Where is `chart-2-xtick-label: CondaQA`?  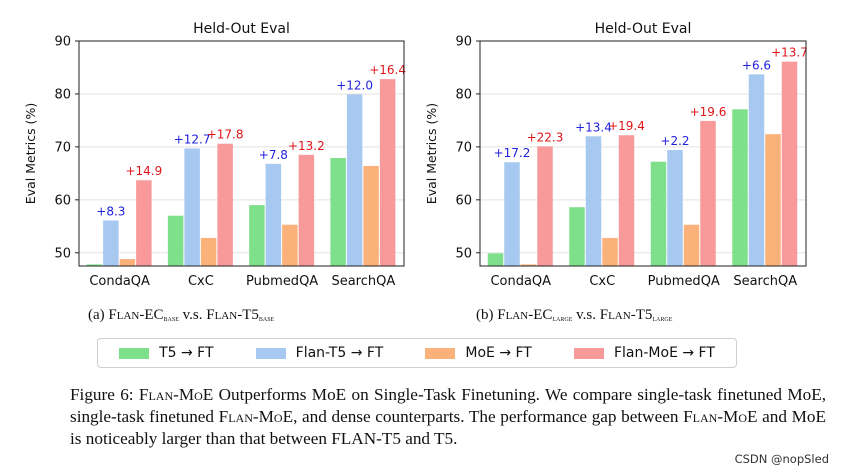
chart-2-xtick-label: CondaQA is located at coordinates (520, 281).